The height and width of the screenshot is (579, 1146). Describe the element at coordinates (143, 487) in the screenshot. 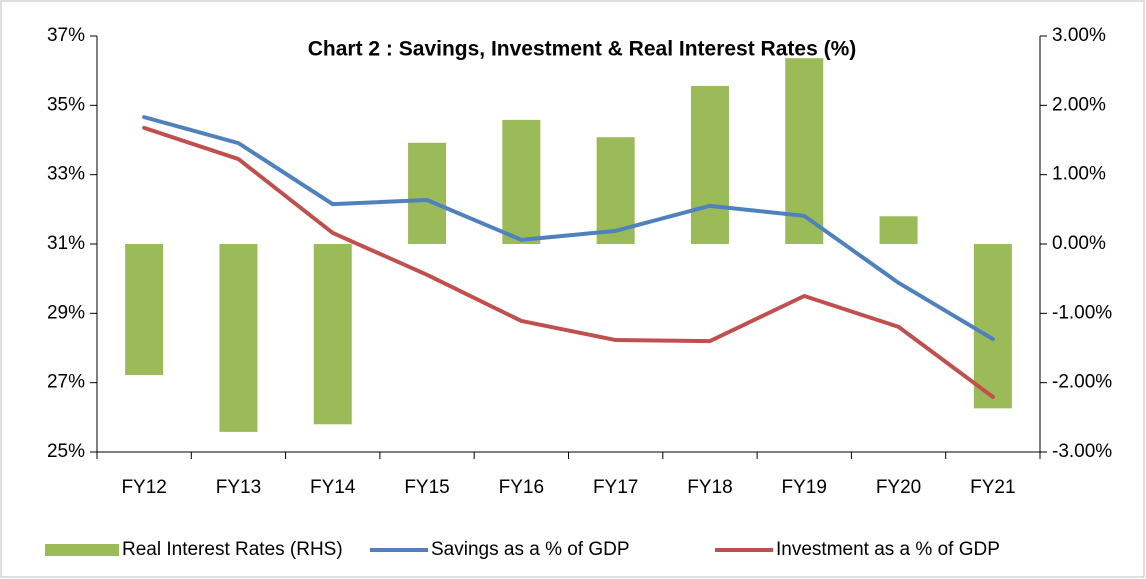

I see `x-tick-label: FY12` at that location.